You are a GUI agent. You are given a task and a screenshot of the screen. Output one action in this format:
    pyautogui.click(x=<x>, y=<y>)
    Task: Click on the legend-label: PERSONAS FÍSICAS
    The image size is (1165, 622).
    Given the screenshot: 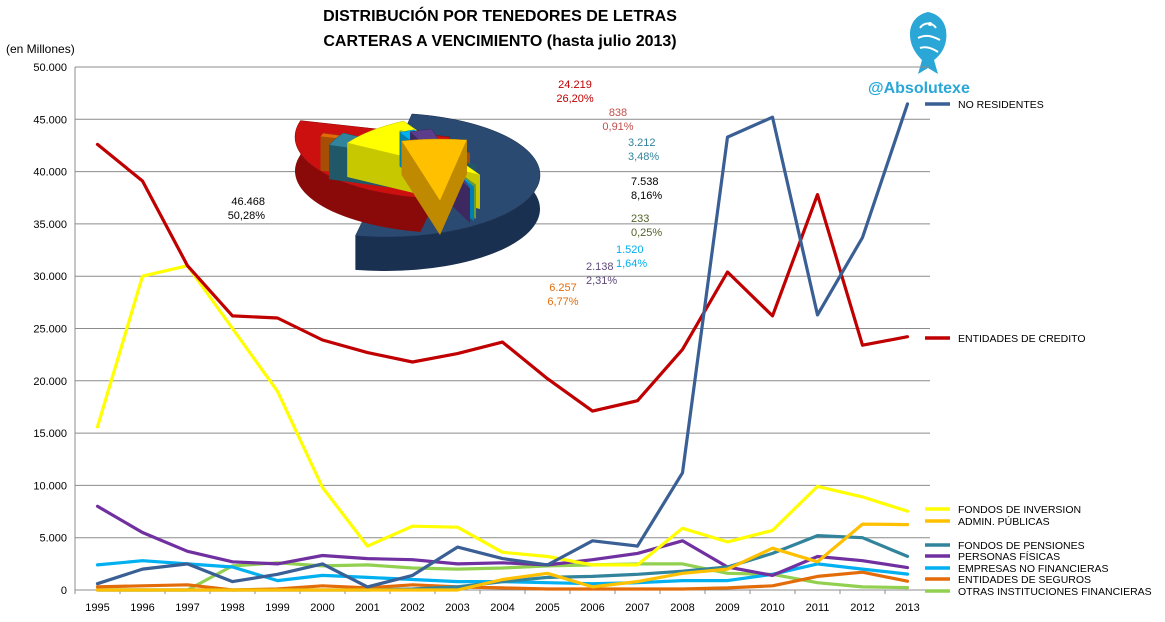 What is the action you would take?
    pyautogui.click(x=1009, y=556)
    